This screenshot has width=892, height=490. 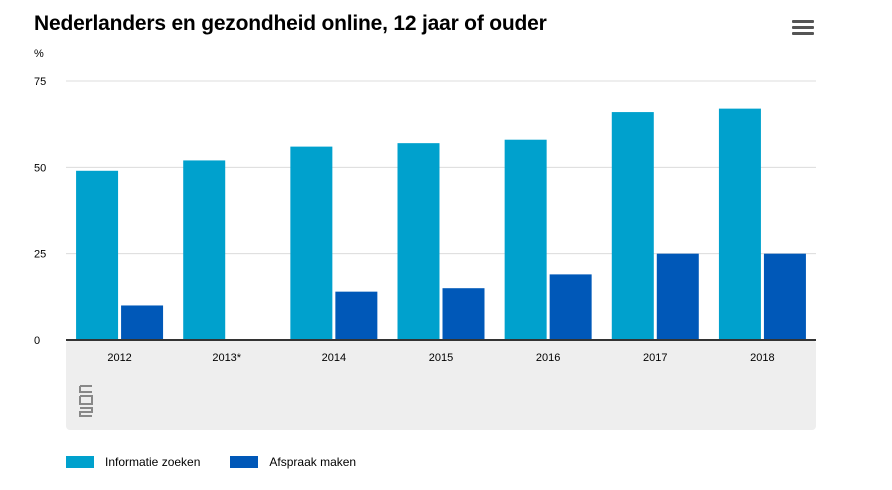 What do you see at coordinates (40, 82) in the screenshot?
I see `y-tick-label: 75` at bounding box center [40, 82].